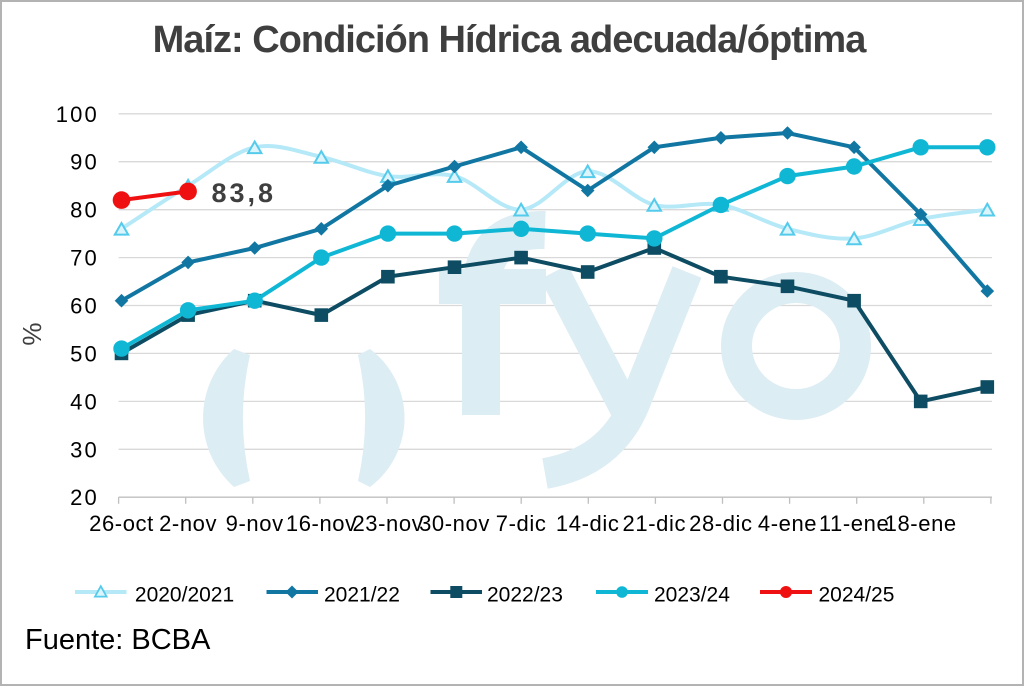 This screenshot has height=686, width=1024. What do you see at coordinates (655, 523) in the screenshot?
I see `svg-text: 21-dic` at bounding box center [655, 523].